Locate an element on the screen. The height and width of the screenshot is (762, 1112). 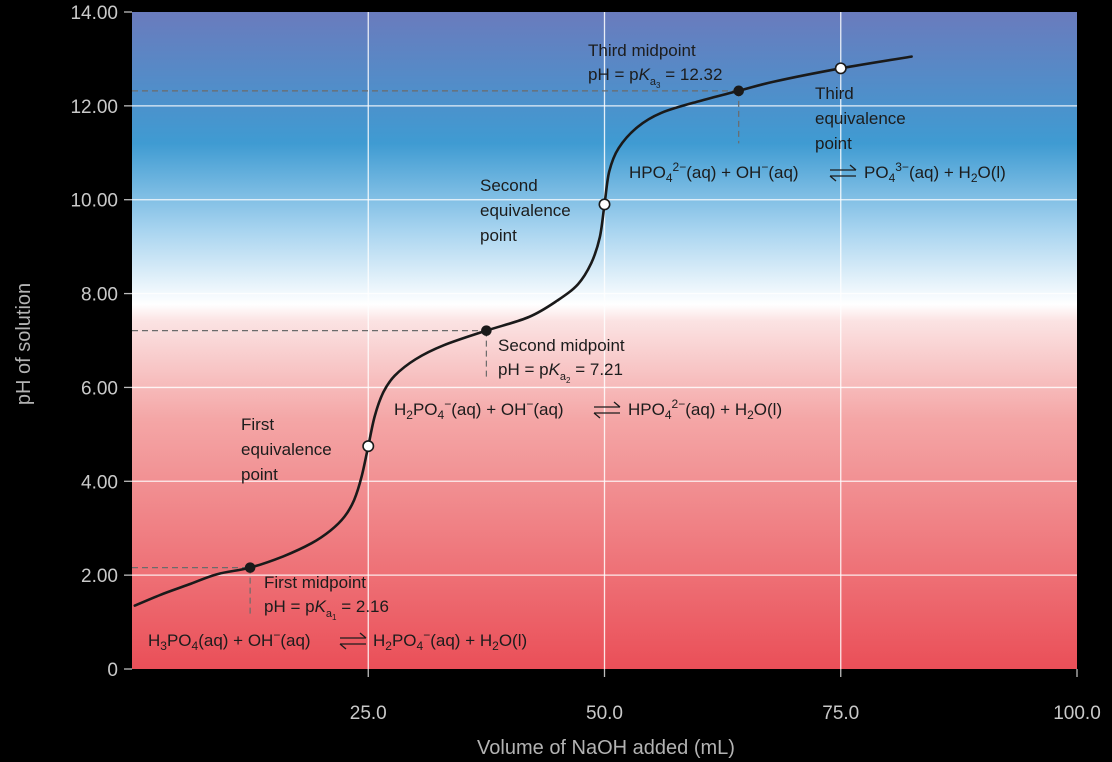
svg-text: H3PO4(aq) + OH−(aq) is located at coordinates (229, 640).